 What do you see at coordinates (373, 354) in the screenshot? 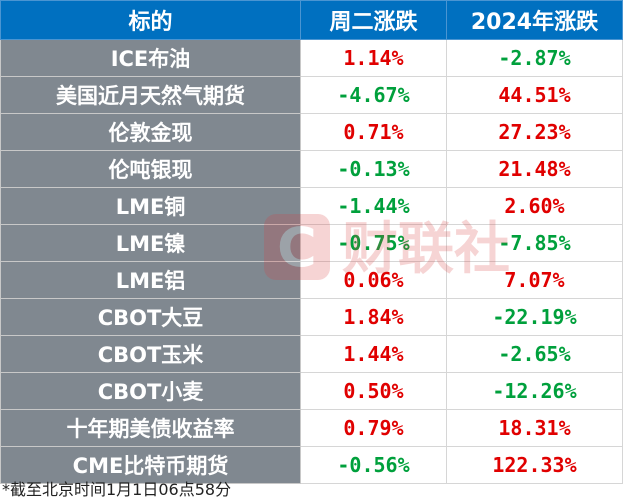
I see `tuesday-change-value: 1.44%` at bounding box center [373, 354].